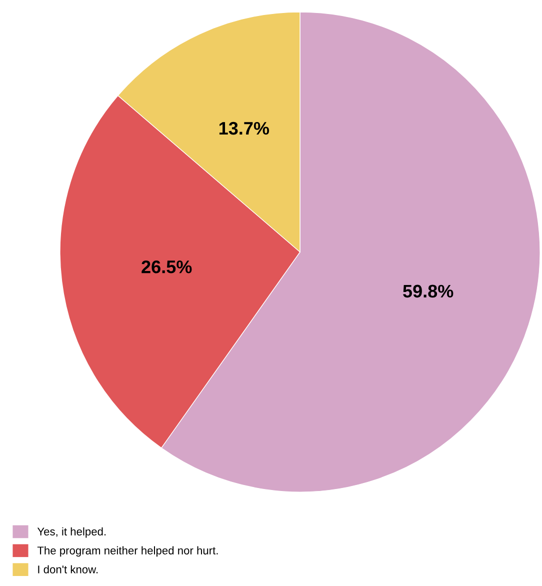  I want to click on data-label: 13.7%, so click(244, 128).